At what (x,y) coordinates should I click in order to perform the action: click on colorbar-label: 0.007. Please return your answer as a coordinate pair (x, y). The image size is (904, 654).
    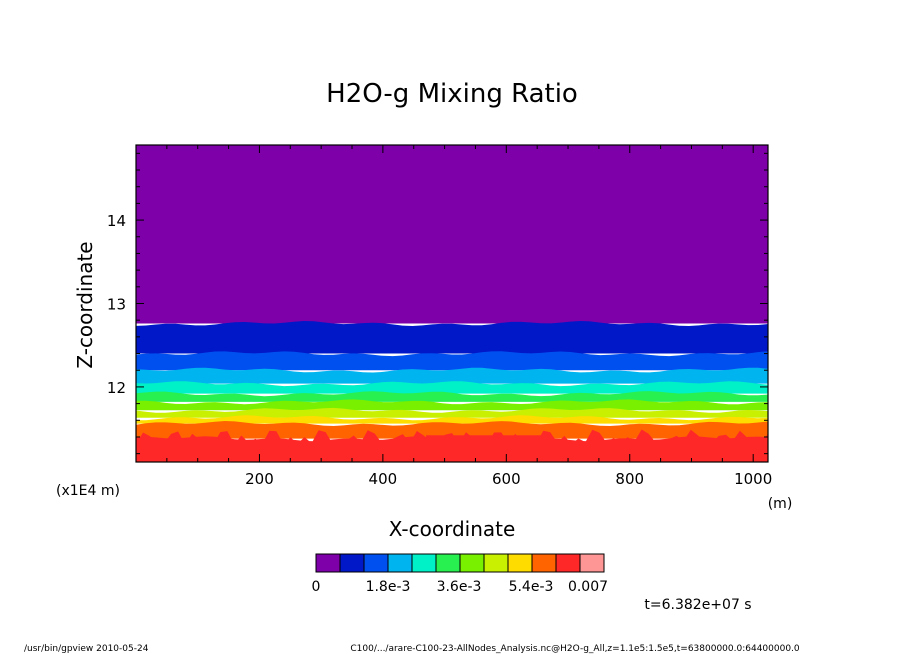
    Looking at the image, I should click on (588, 587).